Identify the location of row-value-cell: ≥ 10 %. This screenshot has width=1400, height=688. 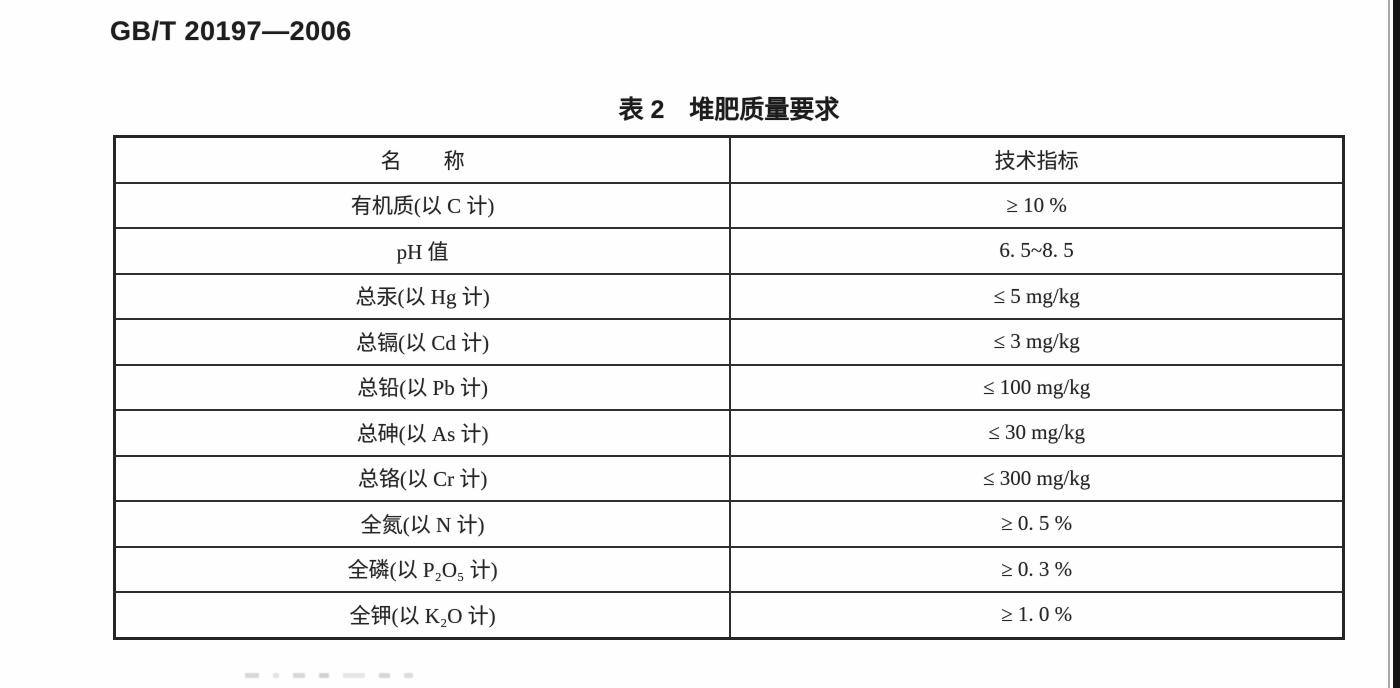
(1037, 205).